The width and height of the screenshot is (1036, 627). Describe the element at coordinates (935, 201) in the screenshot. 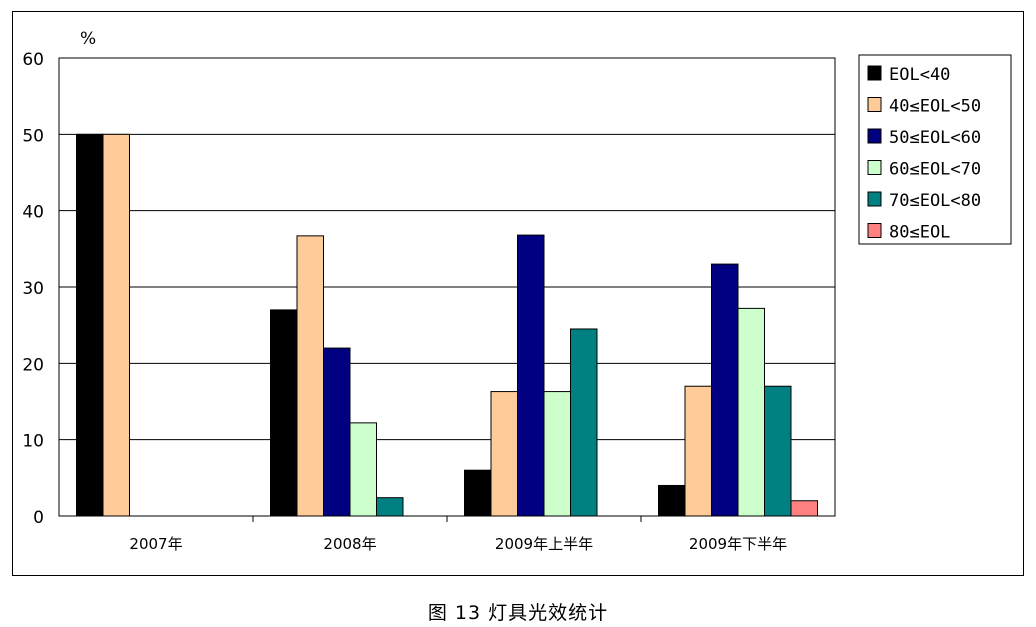

I see `legend-label: 70≤EOL<80` at that location.